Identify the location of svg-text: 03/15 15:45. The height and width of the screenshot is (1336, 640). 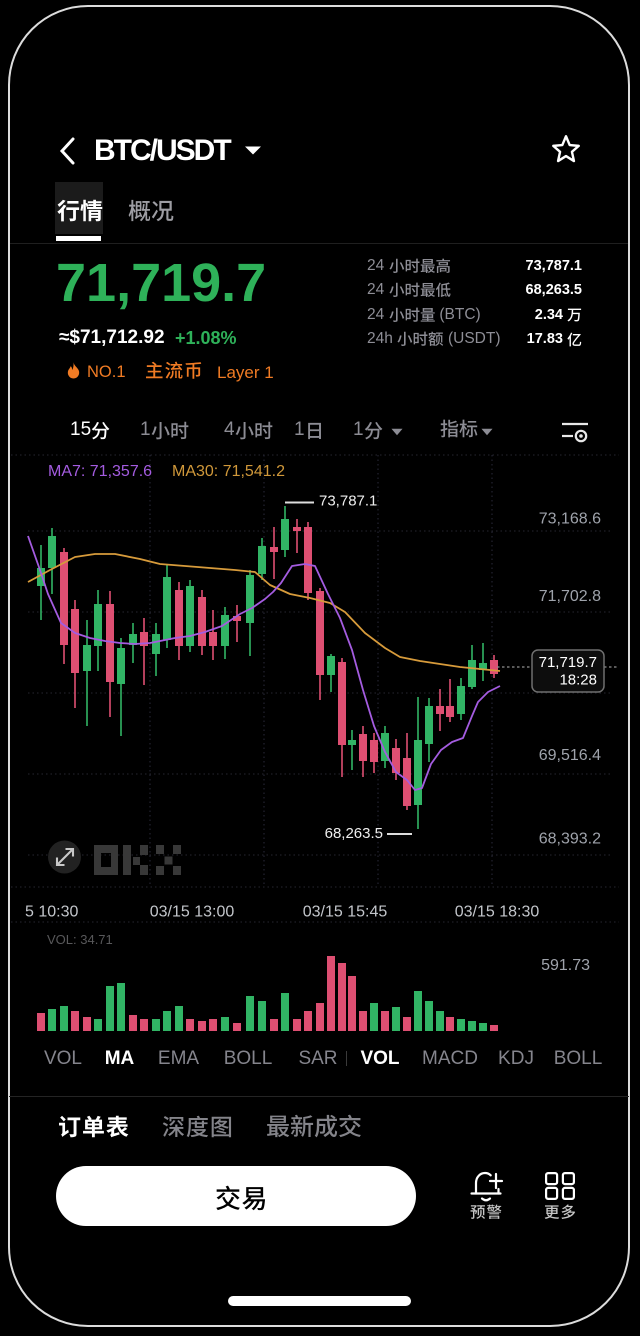
(345, 912).